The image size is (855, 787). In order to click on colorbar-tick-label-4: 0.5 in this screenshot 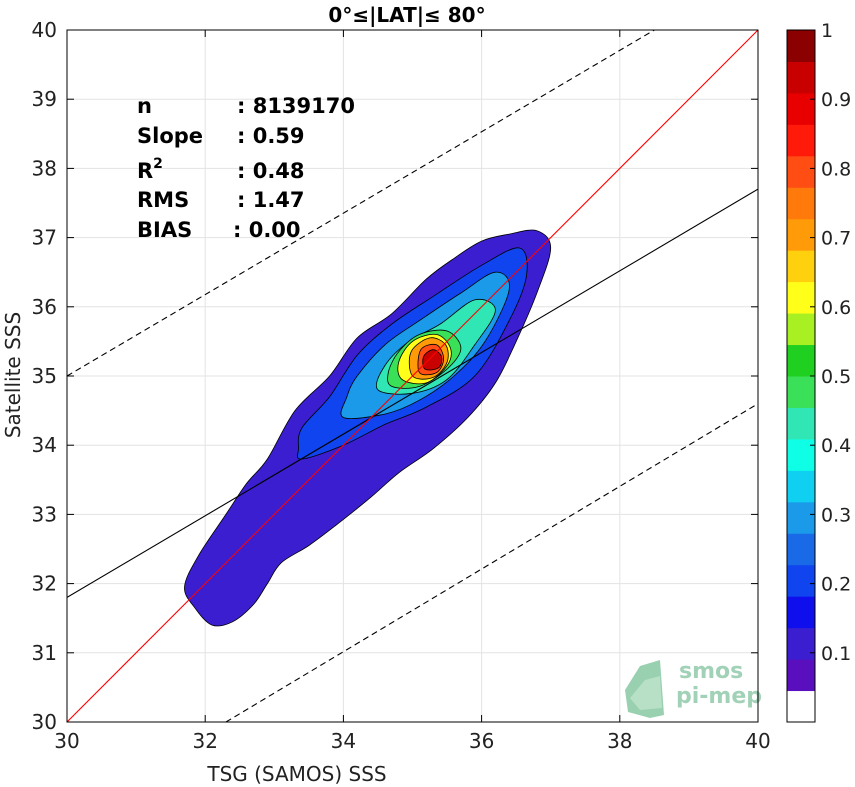, I will do `click(836, 377)`.